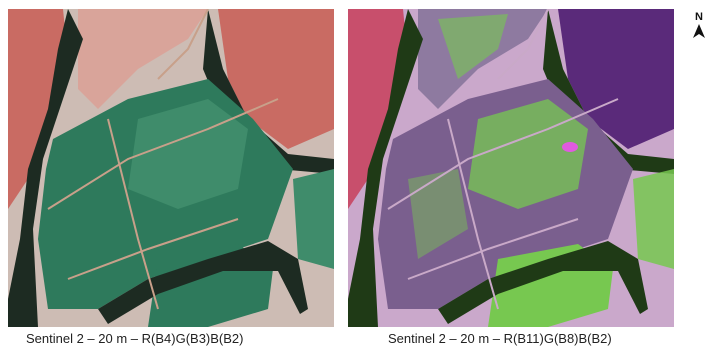 The image size is (713, 347). What do you see at coordinates (135, 338) in the screenshot?
I see `caption-true-color: Sentinel 2 – 20 m – R(B4)G(B3)B(B2)` at bounding box center [135, 338].